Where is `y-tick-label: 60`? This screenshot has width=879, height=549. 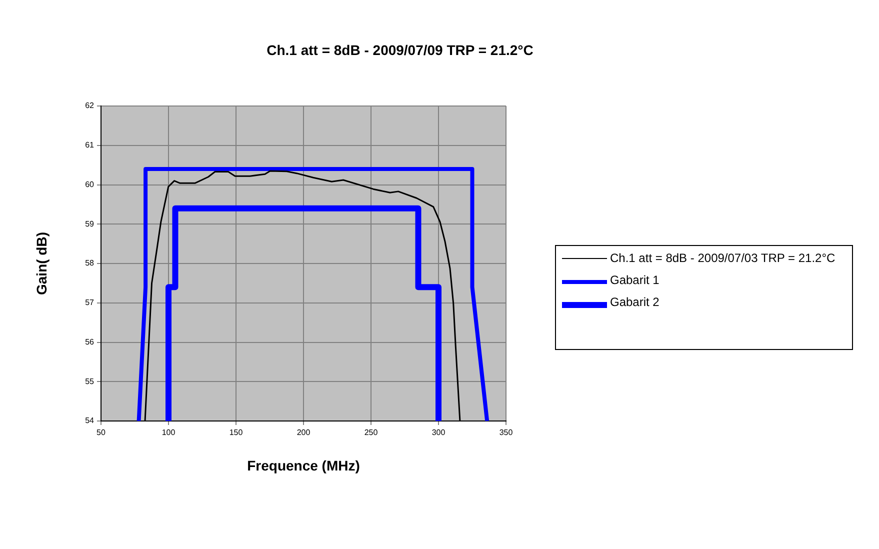 y-tick-label: 60 is located at coordinates (90, 184).